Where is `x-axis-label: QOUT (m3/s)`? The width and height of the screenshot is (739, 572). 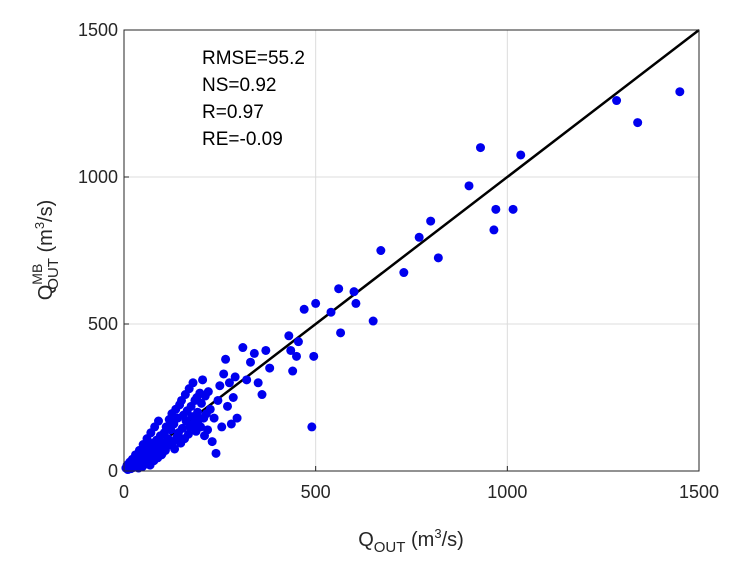
x-axis-label: QOUT (m3/s) is located at coordinates (411, 541).